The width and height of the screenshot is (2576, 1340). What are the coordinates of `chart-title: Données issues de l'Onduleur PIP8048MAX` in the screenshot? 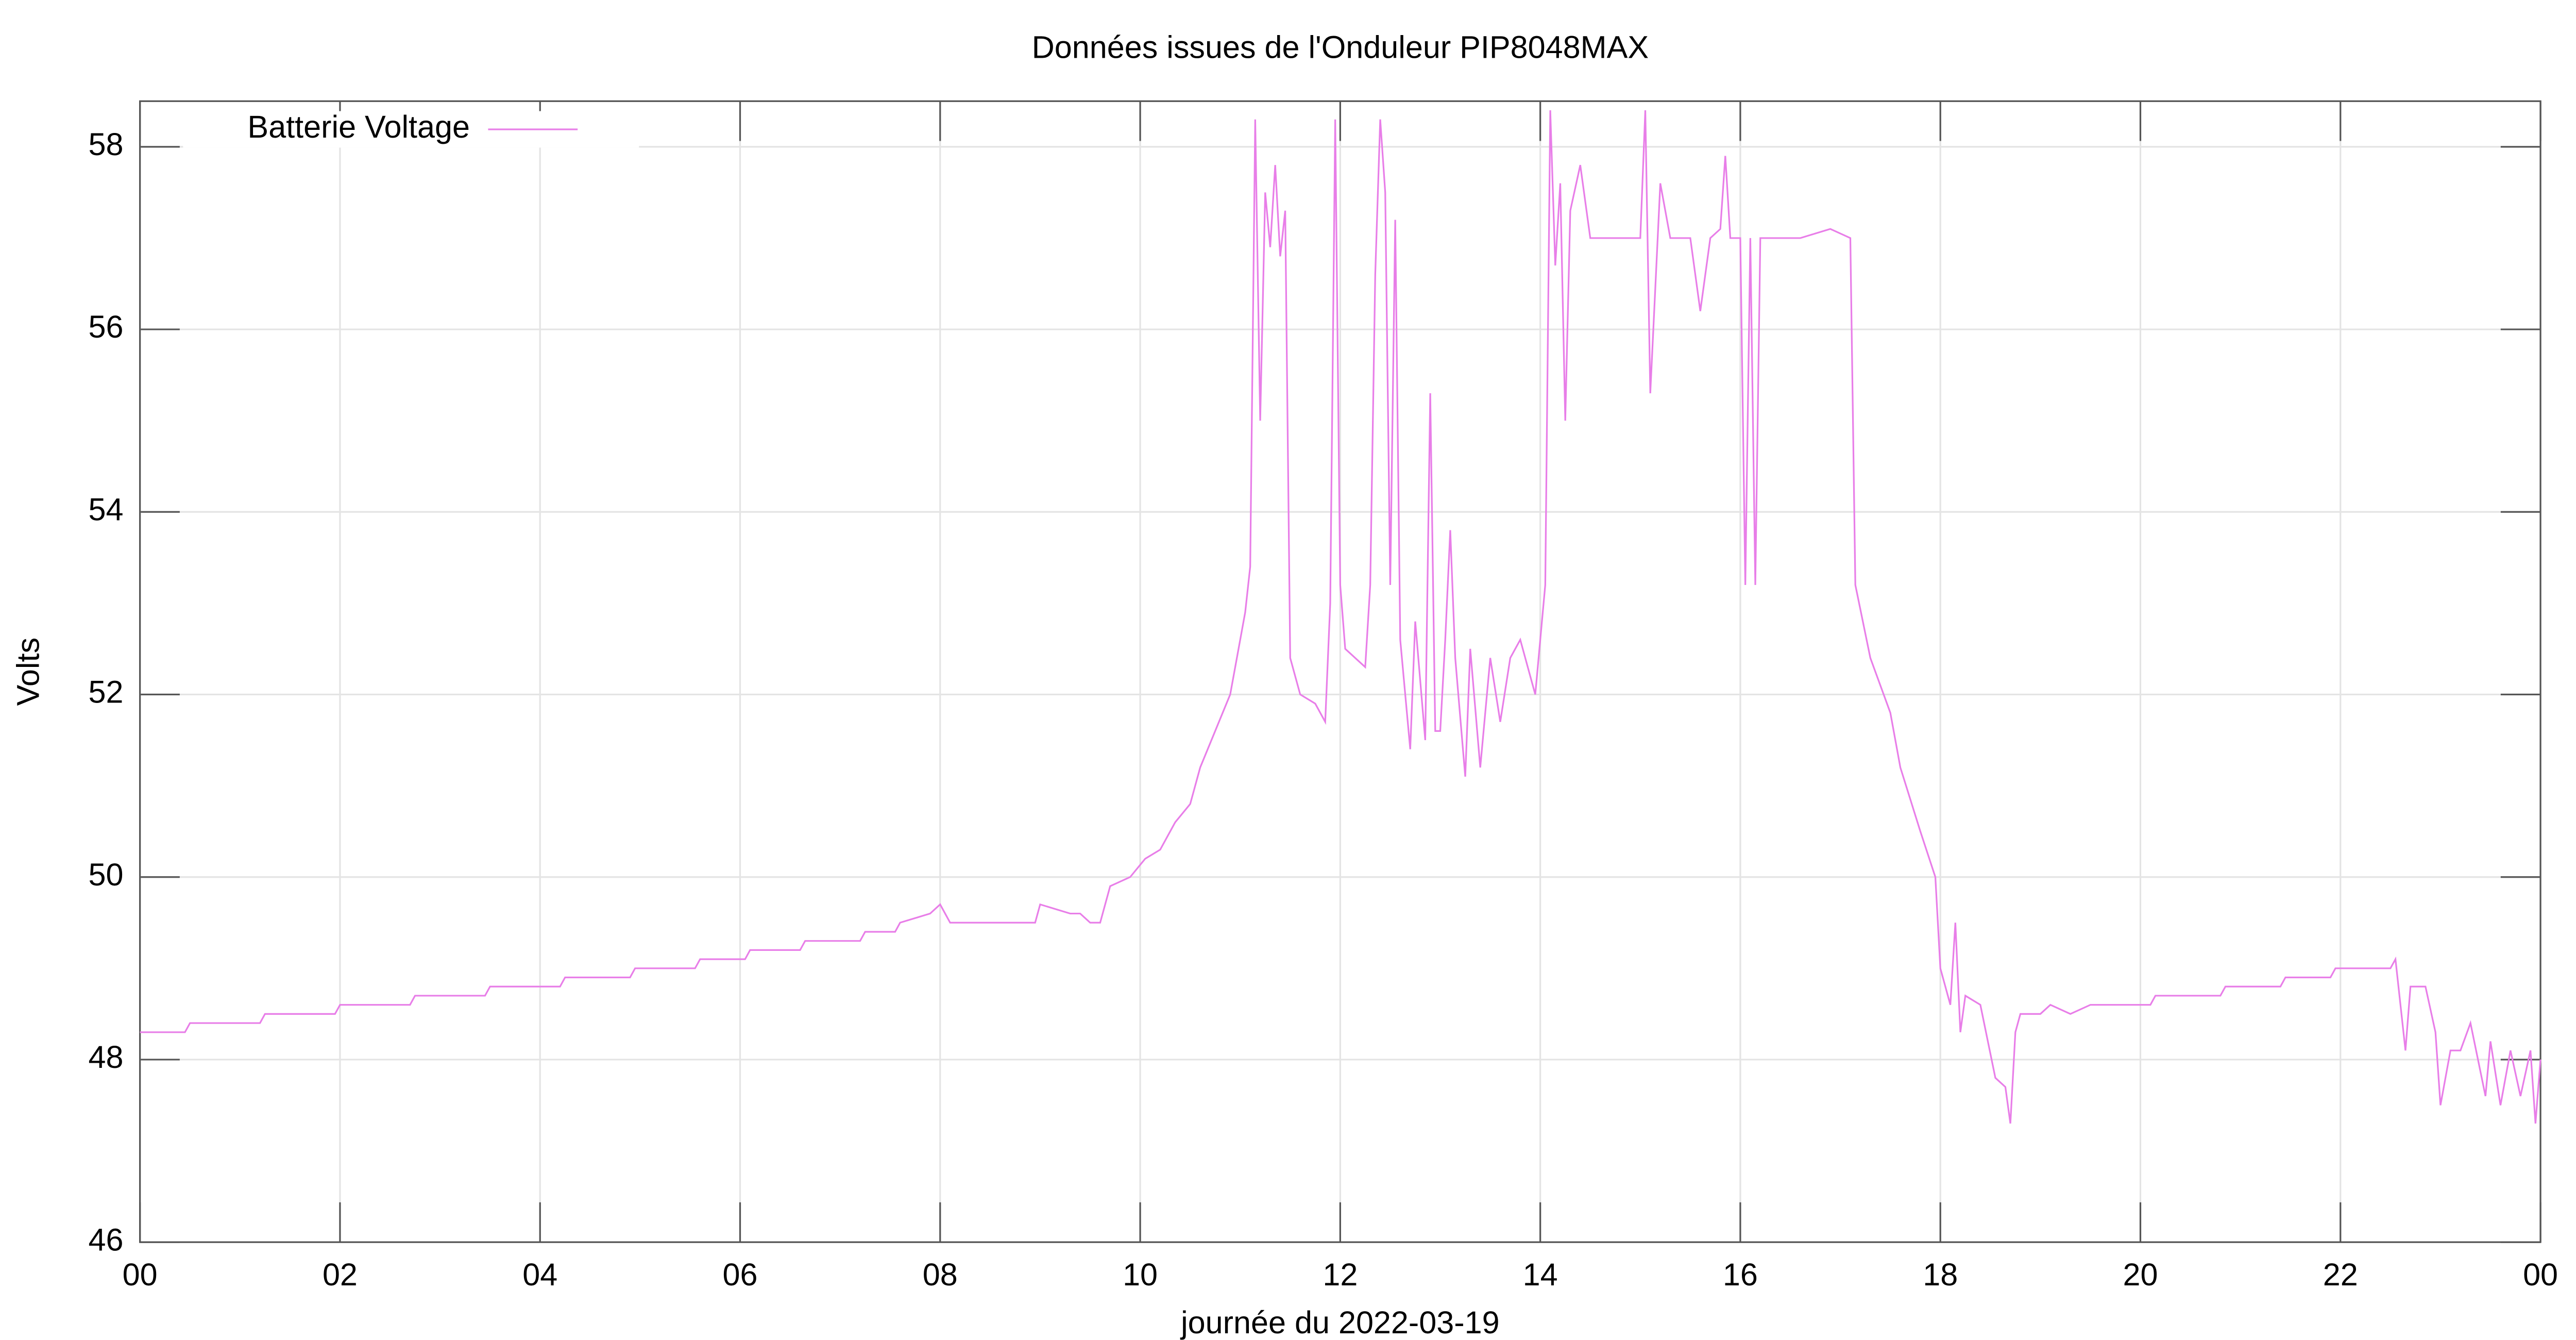 It's located at (1340, 47).